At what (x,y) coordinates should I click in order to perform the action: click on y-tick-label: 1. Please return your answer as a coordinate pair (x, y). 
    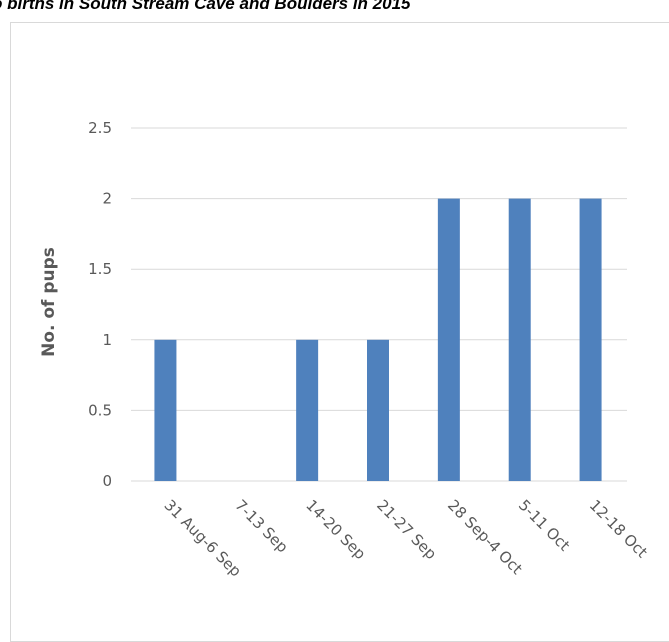
    Looking at the image, I should click on (107, 340).